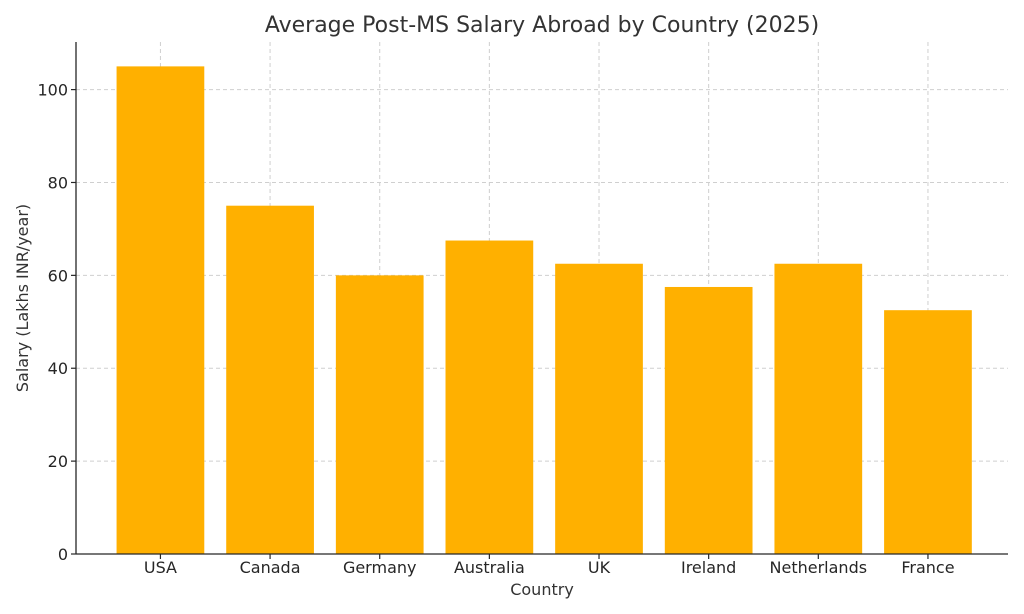  Describe the element at coordinates (928, 432) in the screenshot. I see `bar-france` at that location.